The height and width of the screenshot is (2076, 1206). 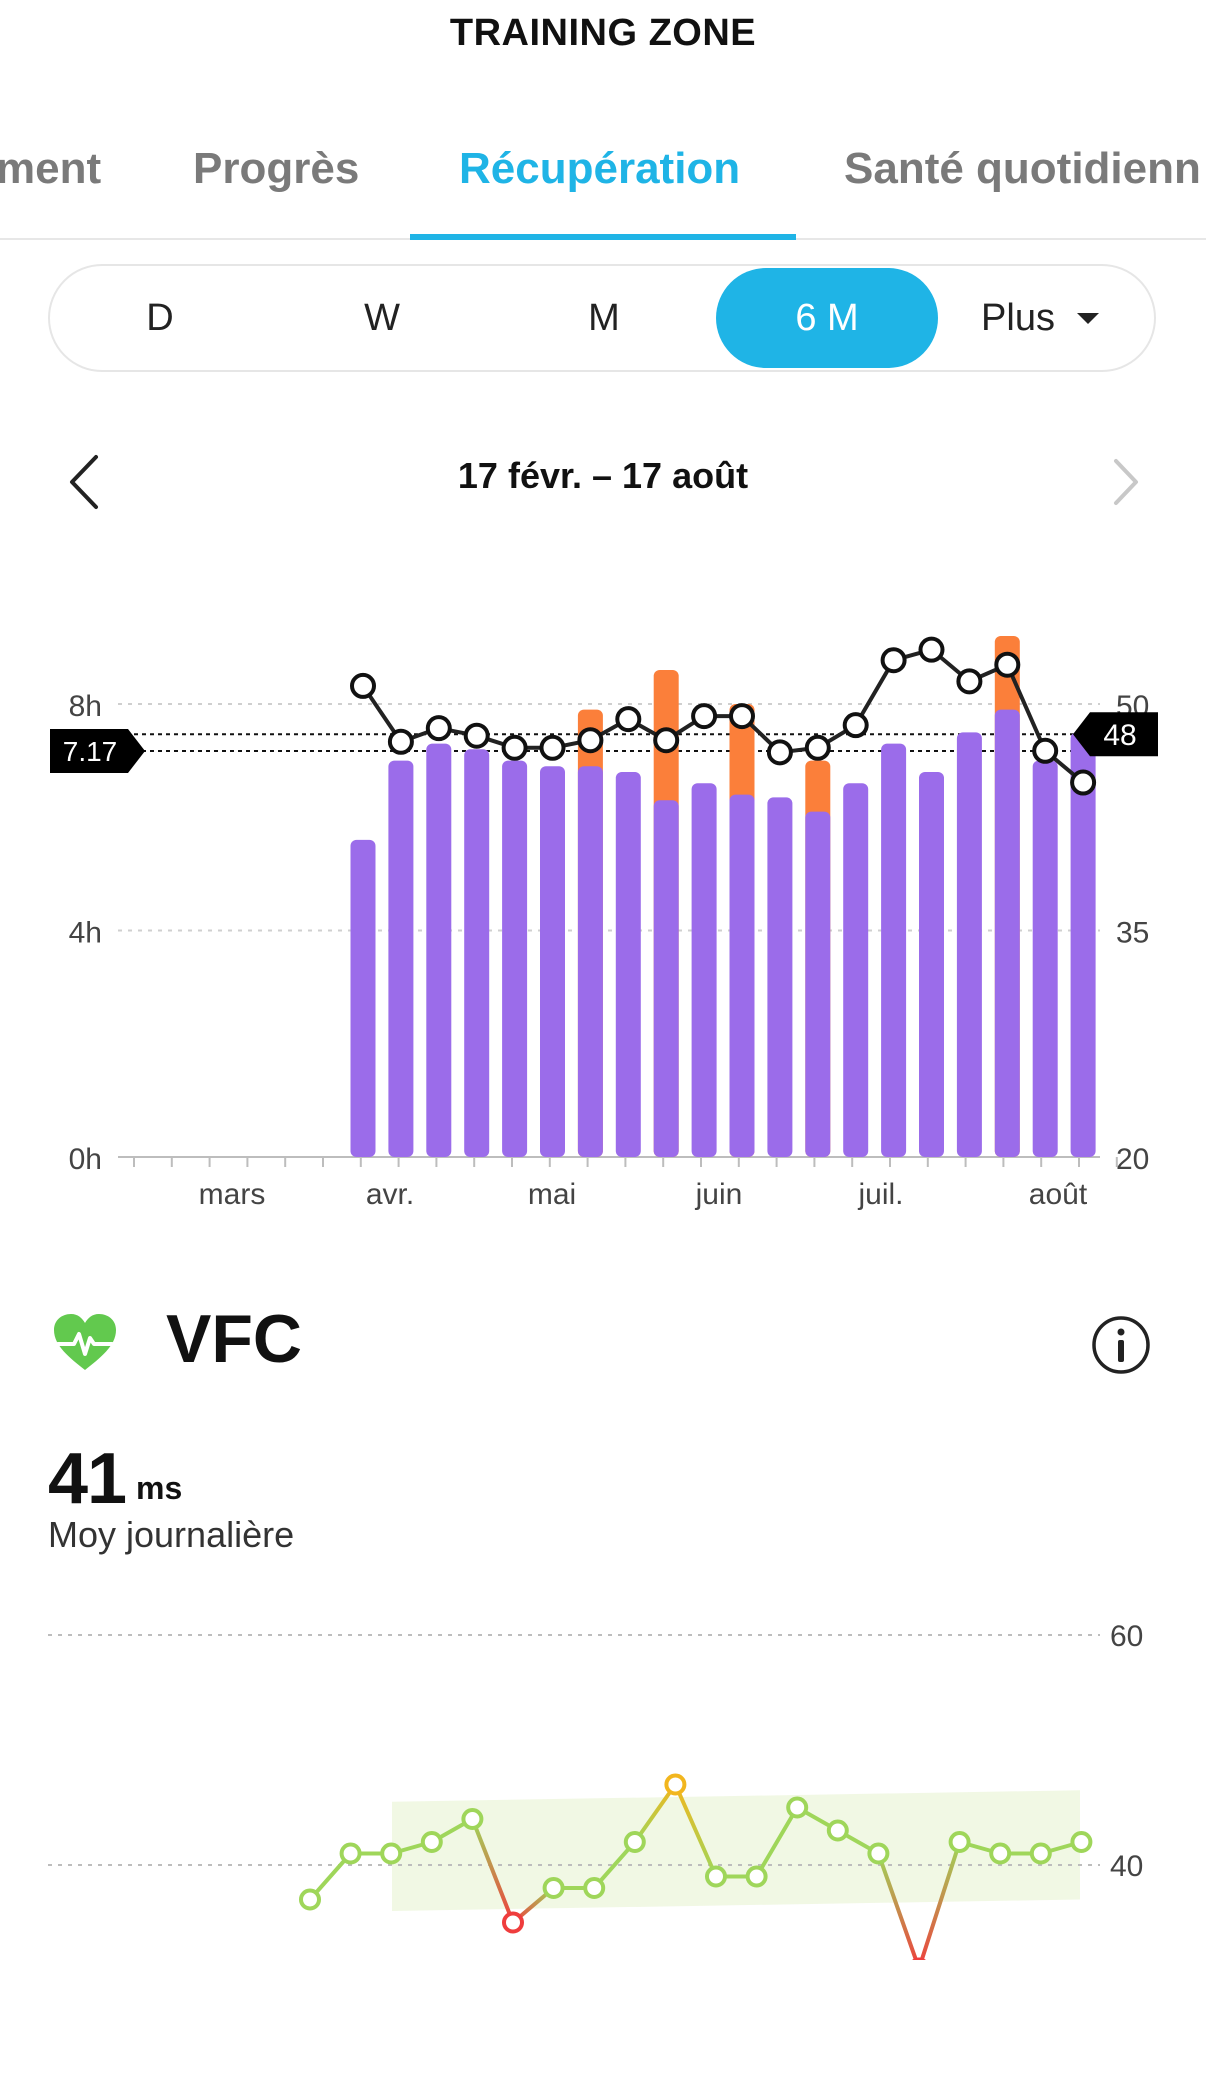 I want to click on hrv-chart: 40 60, so click(x=595, y=1790).